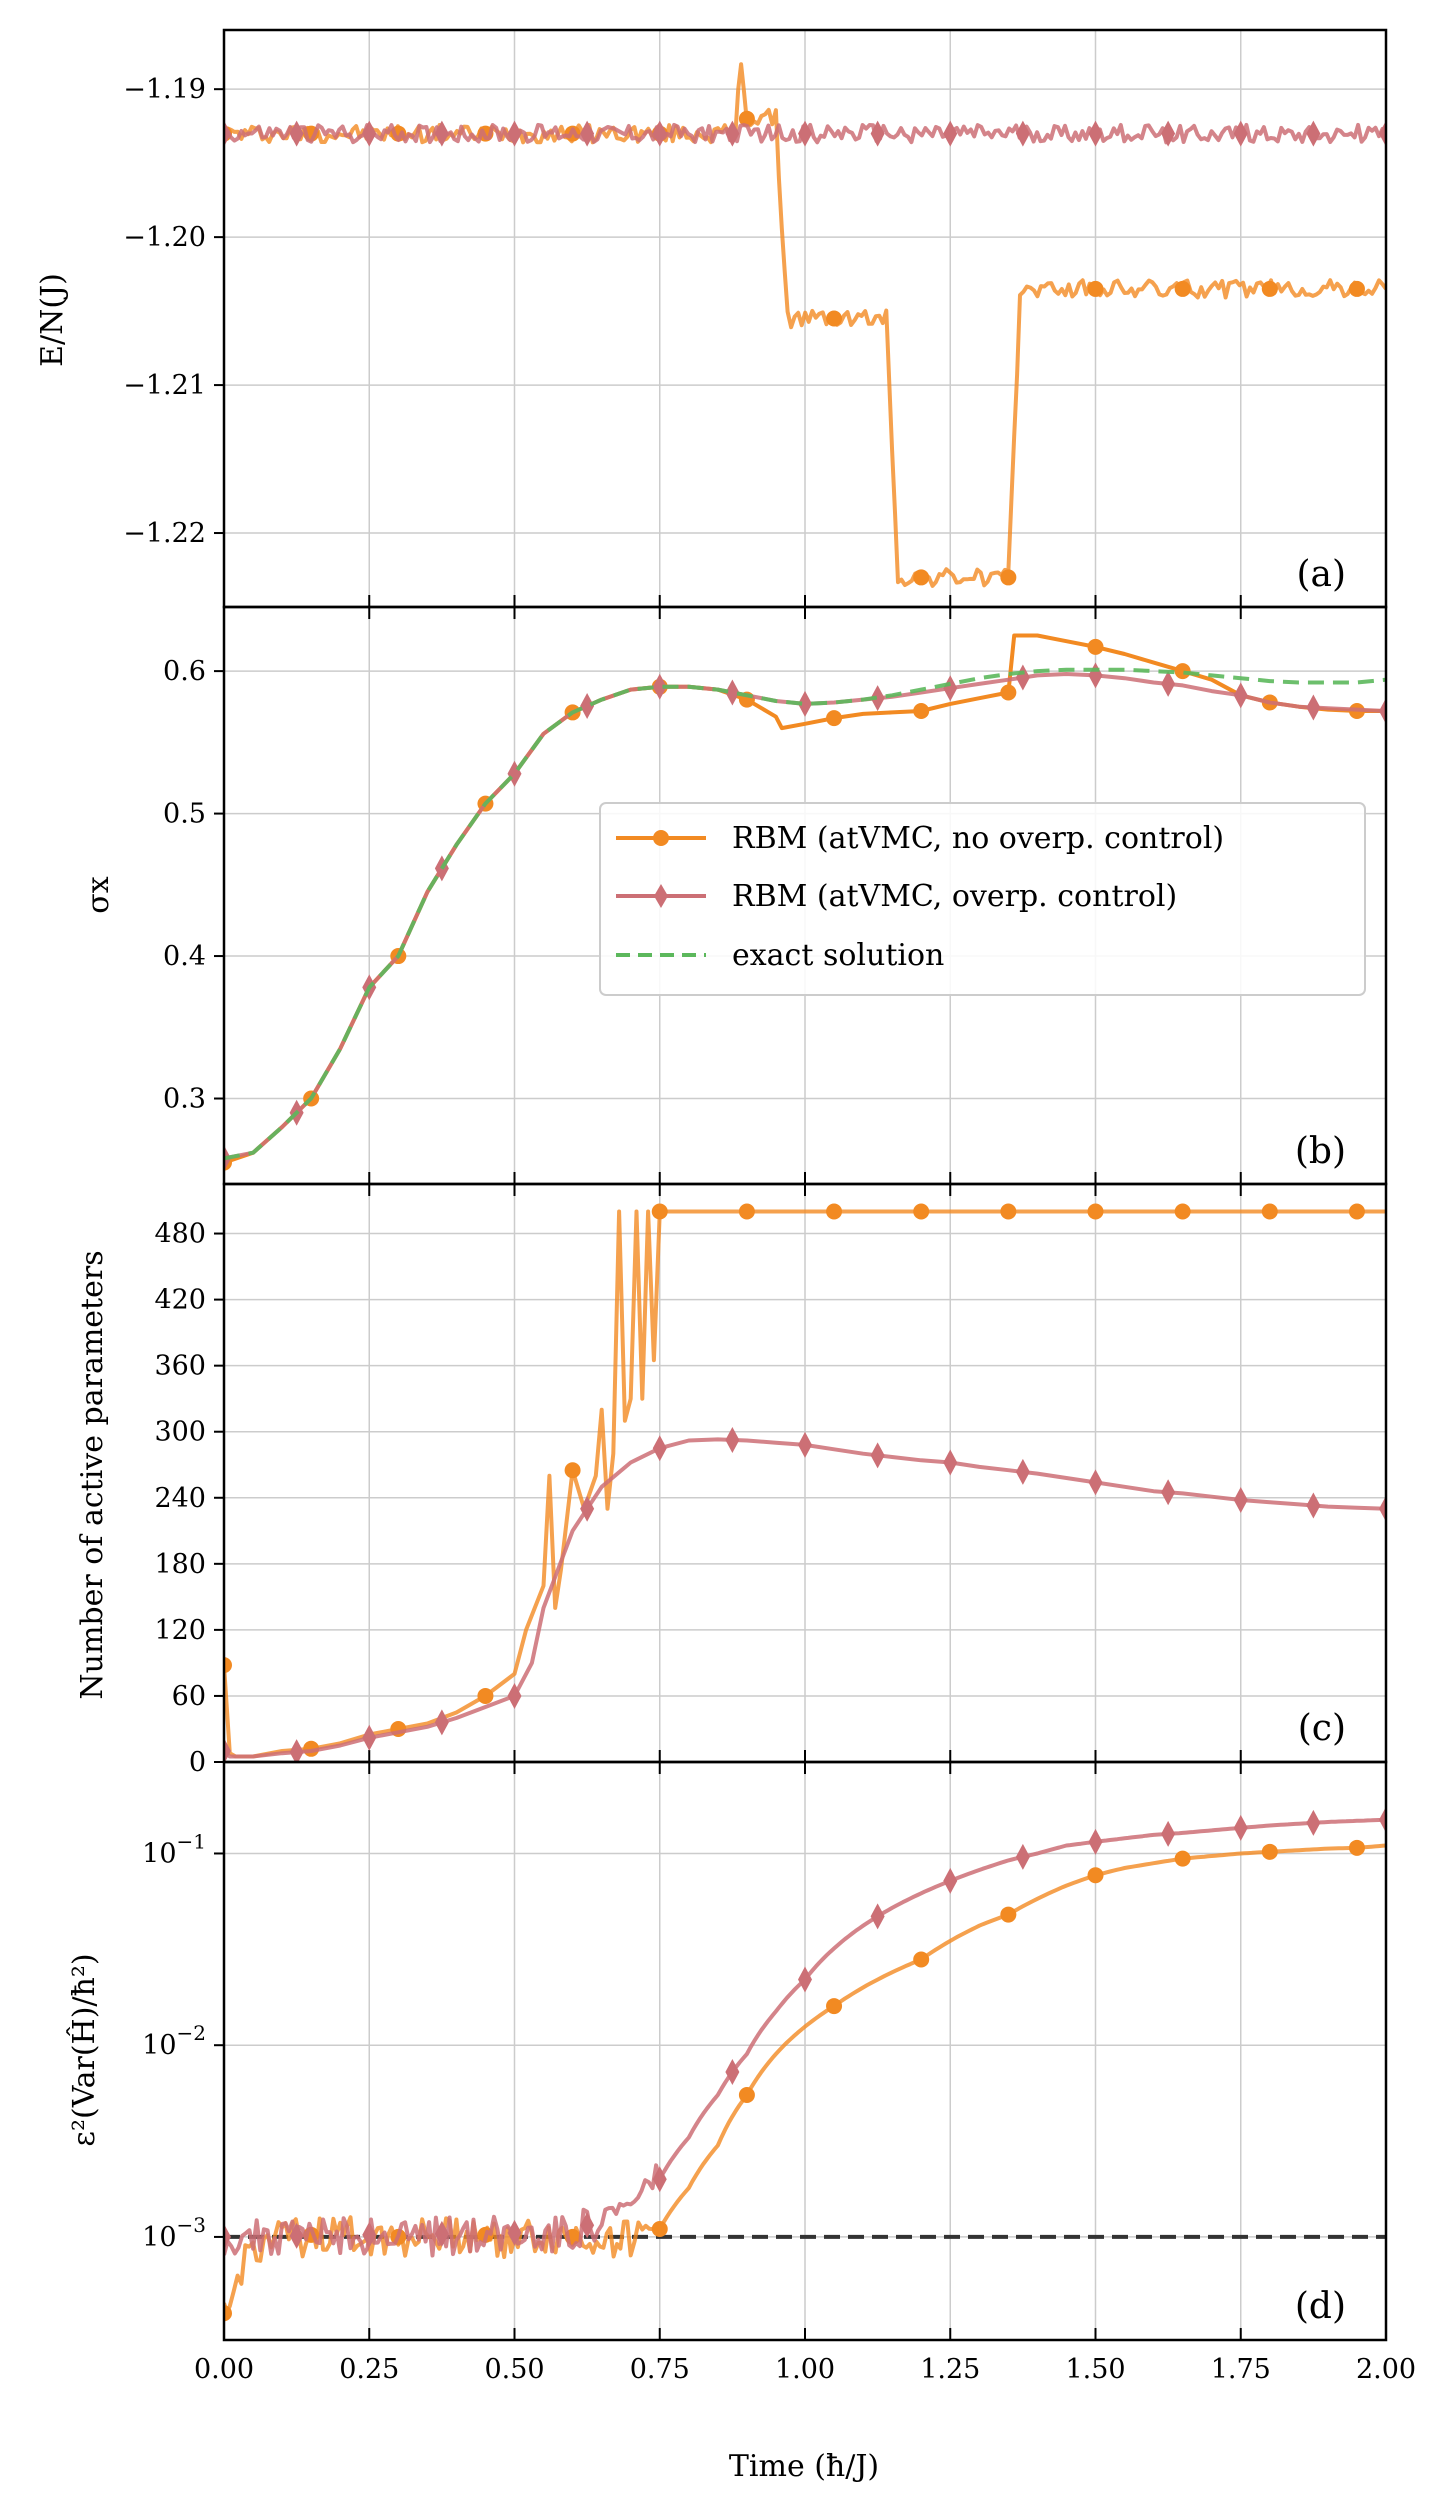  Describe the element at coordinates (164, 89) in the screenshot. I see `y-tick-label: −1.19` at that location.